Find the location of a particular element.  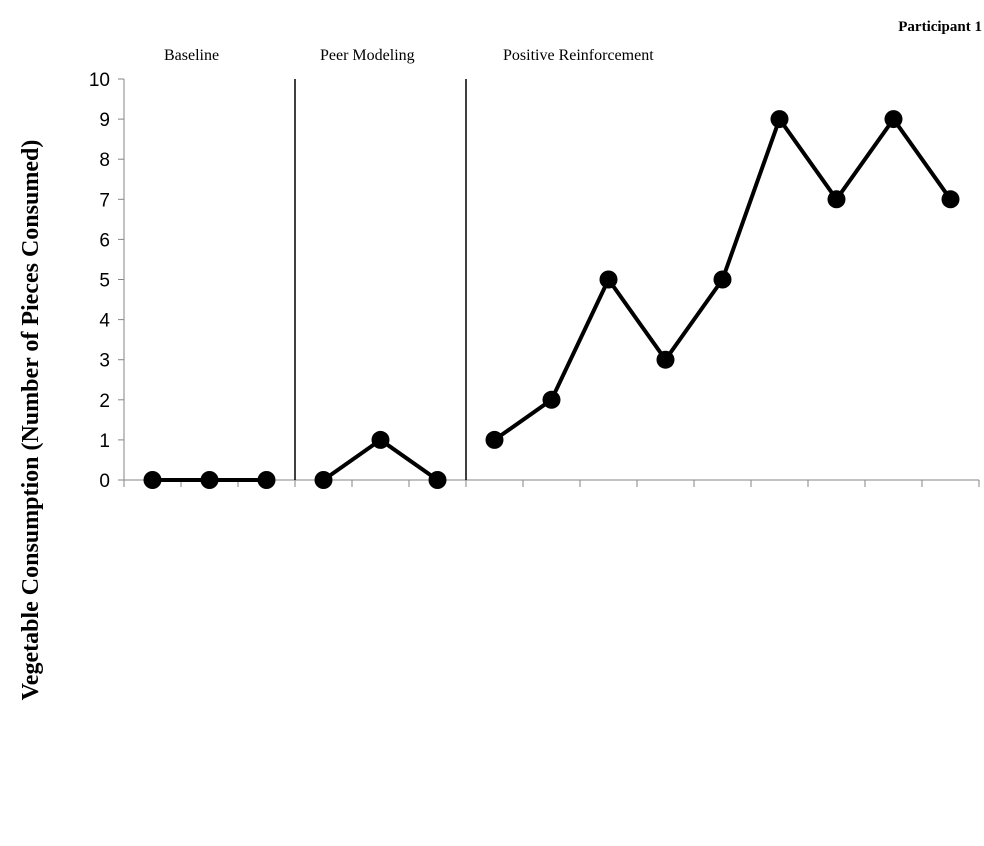

y-tick-label: 3 is located at coordinates (104, 361).